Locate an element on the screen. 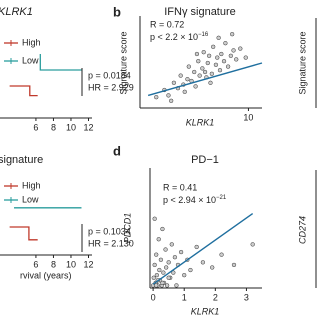 Image resolution: width=320 pixels, height=320 pixels. p-value: p < 2.2 × 10−16 is located at coordinates (179, 37).